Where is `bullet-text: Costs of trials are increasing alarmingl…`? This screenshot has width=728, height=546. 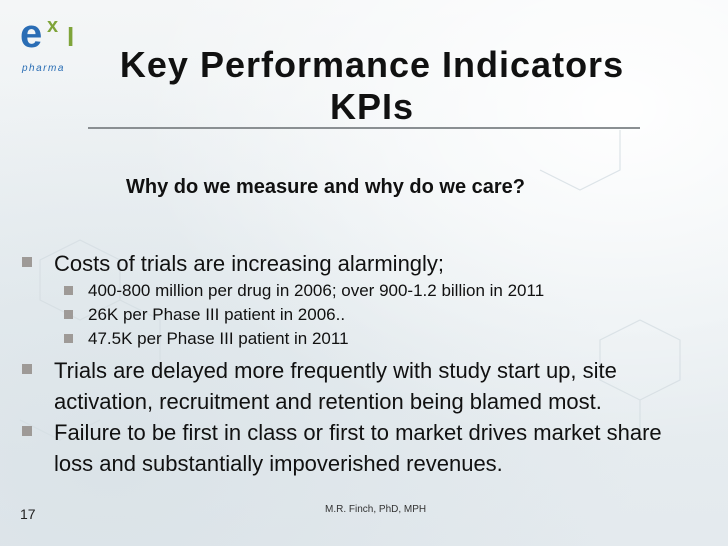
bullet-text: Costs of trials are increasing alarmingl… is located at coordinates (249, 263).